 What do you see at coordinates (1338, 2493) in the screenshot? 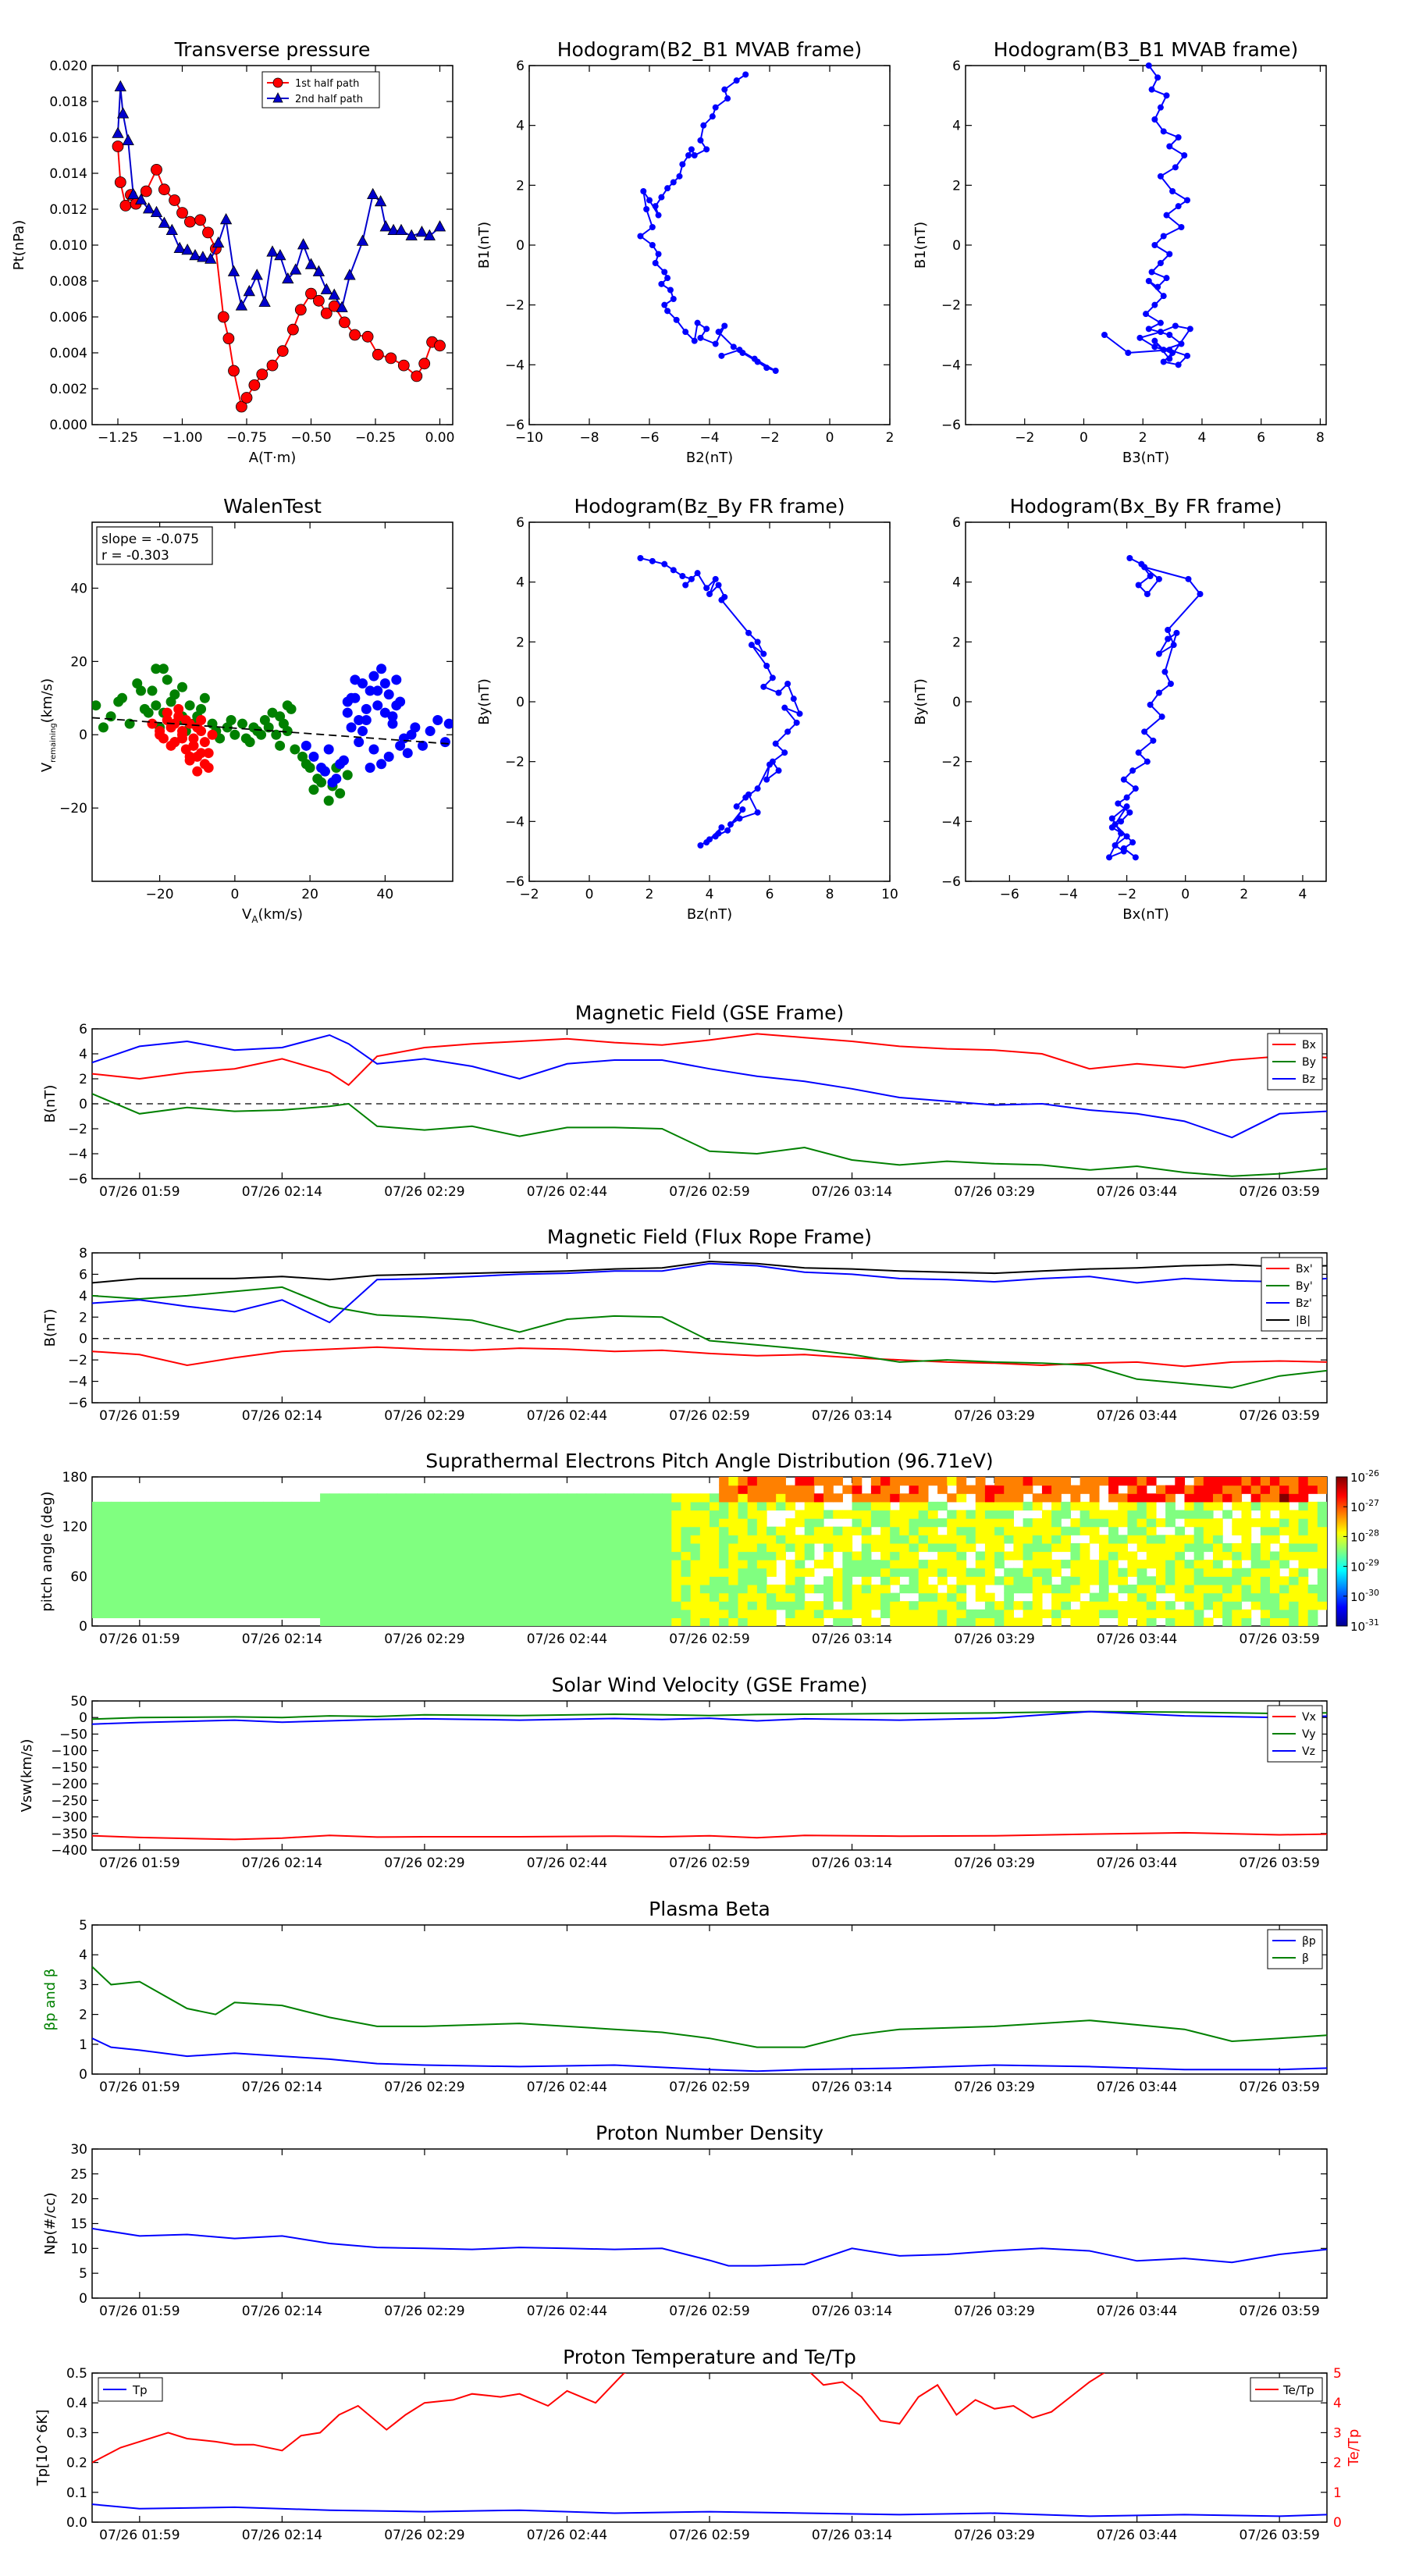
I see `y2-tick-label: 1` at bounding box center [1338, 2493].